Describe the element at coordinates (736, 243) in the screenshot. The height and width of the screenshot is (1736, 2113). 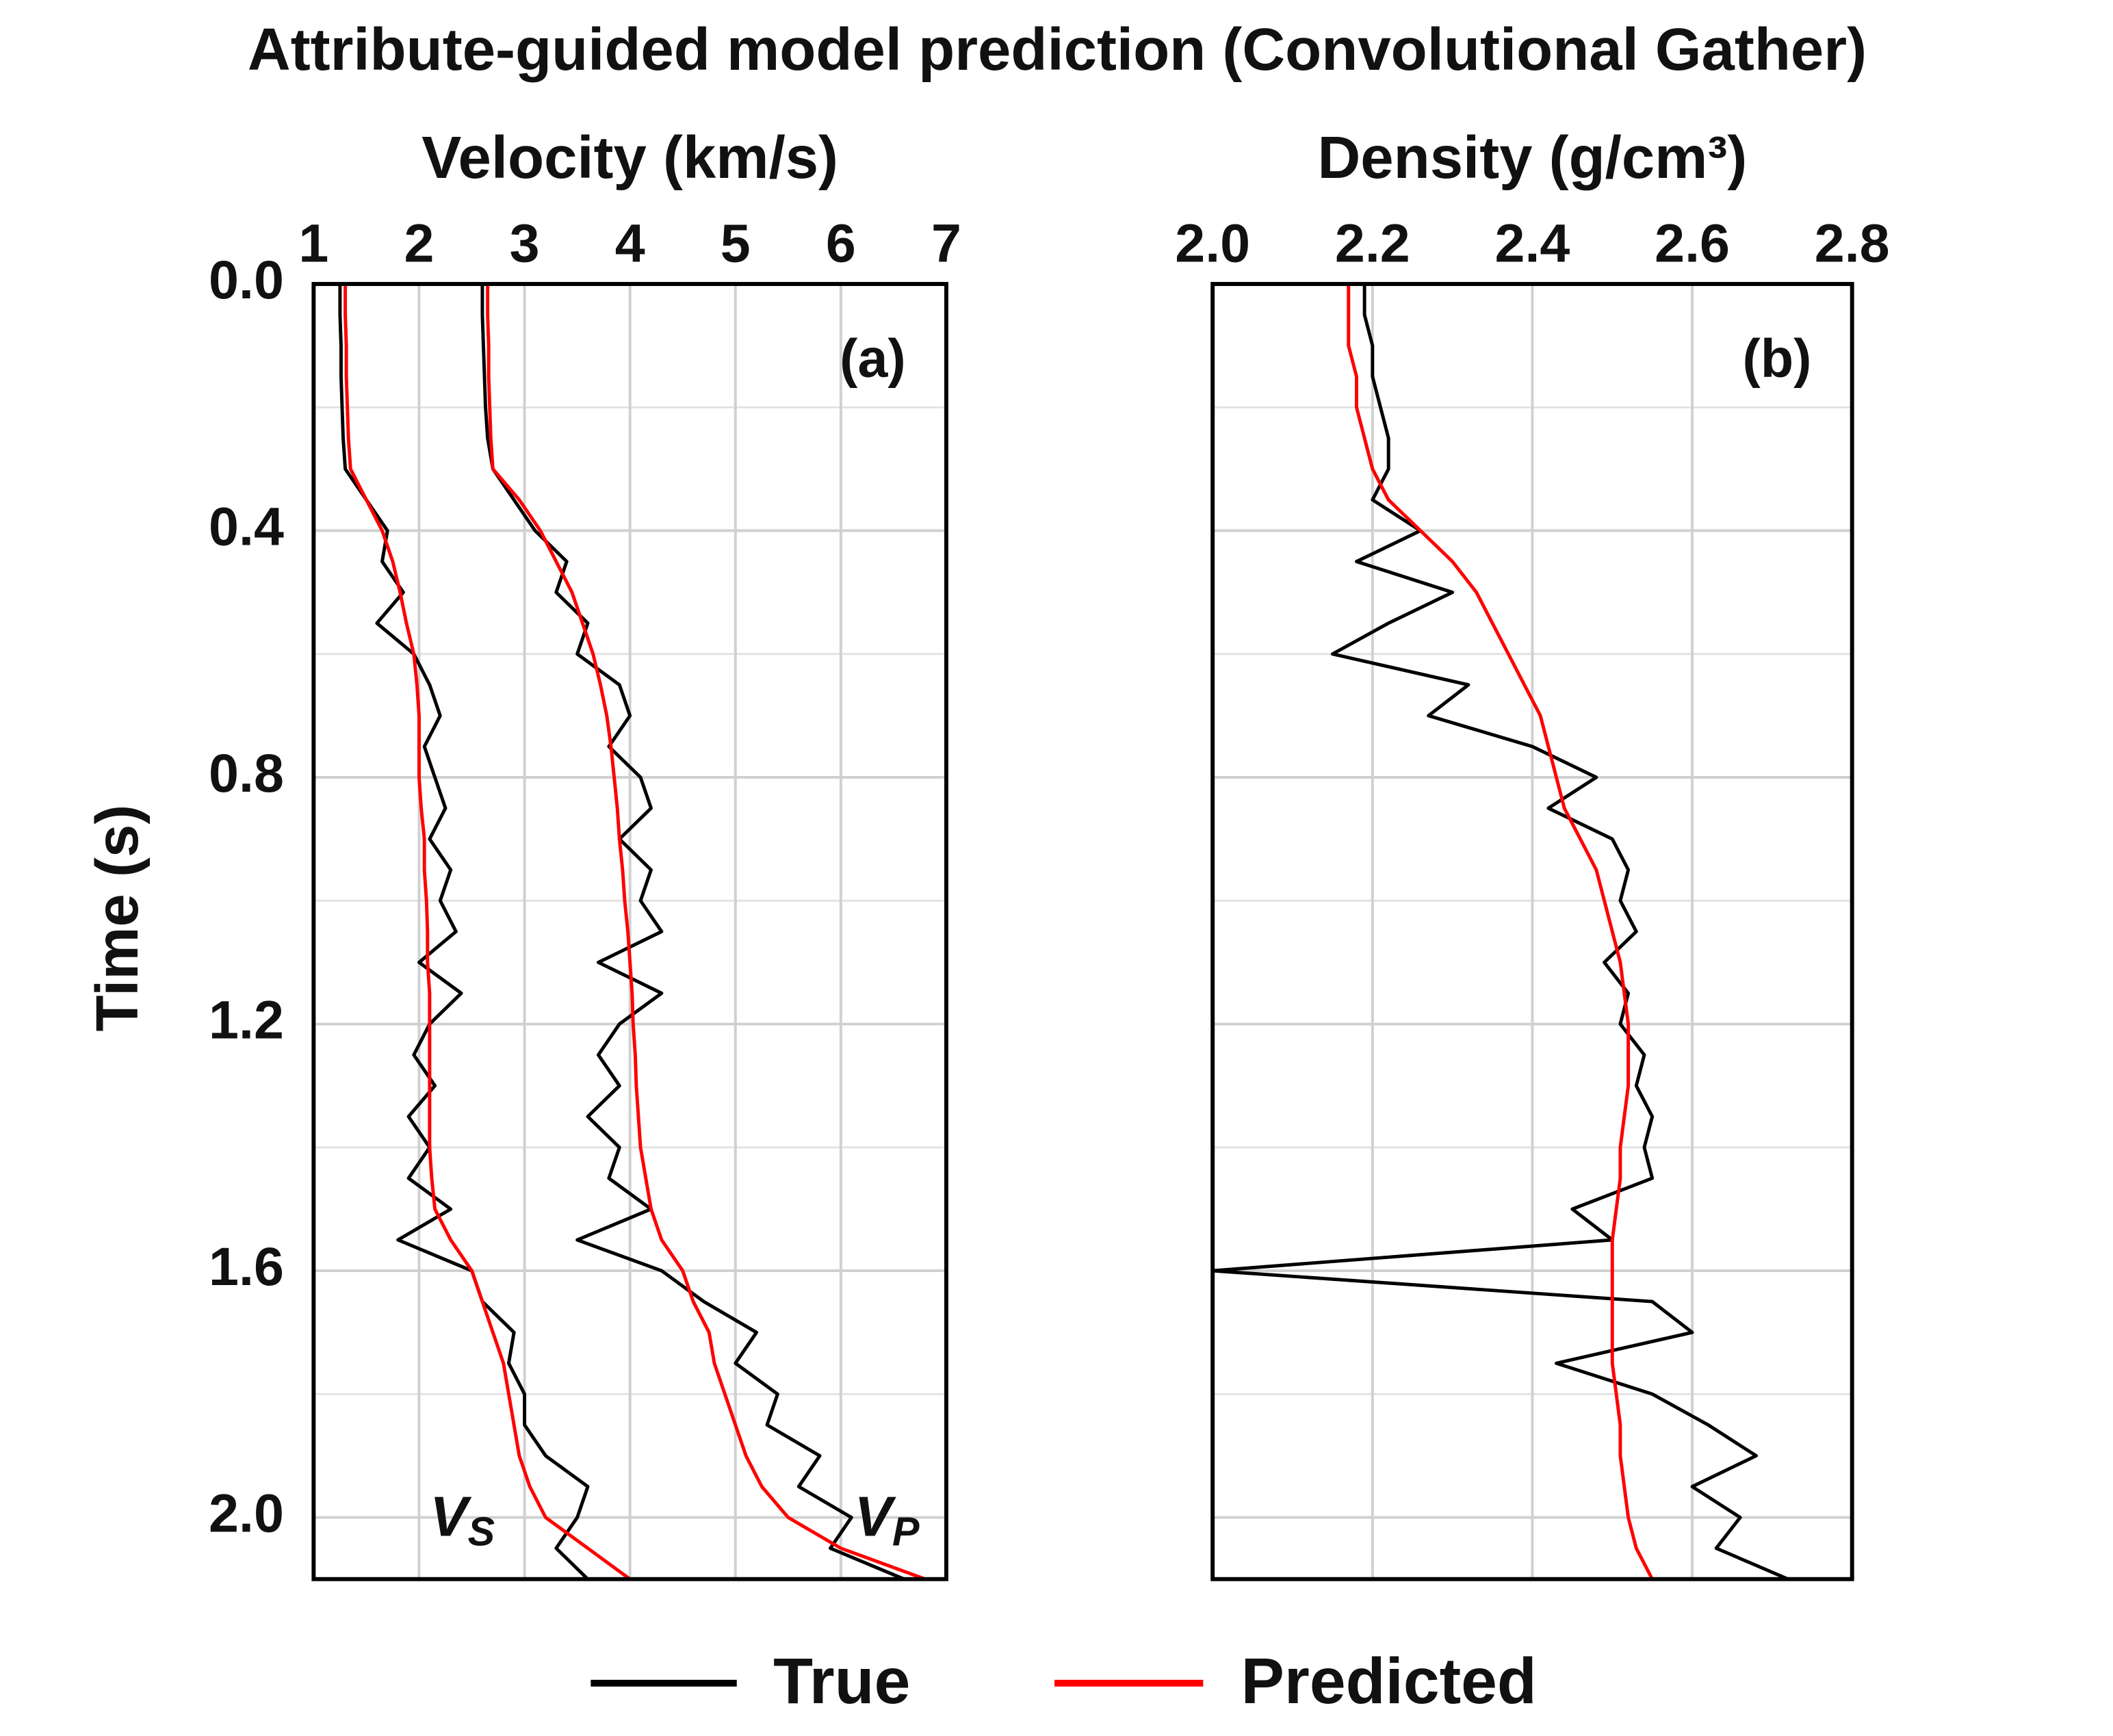
I see `x-tick-label: 5` at that location.